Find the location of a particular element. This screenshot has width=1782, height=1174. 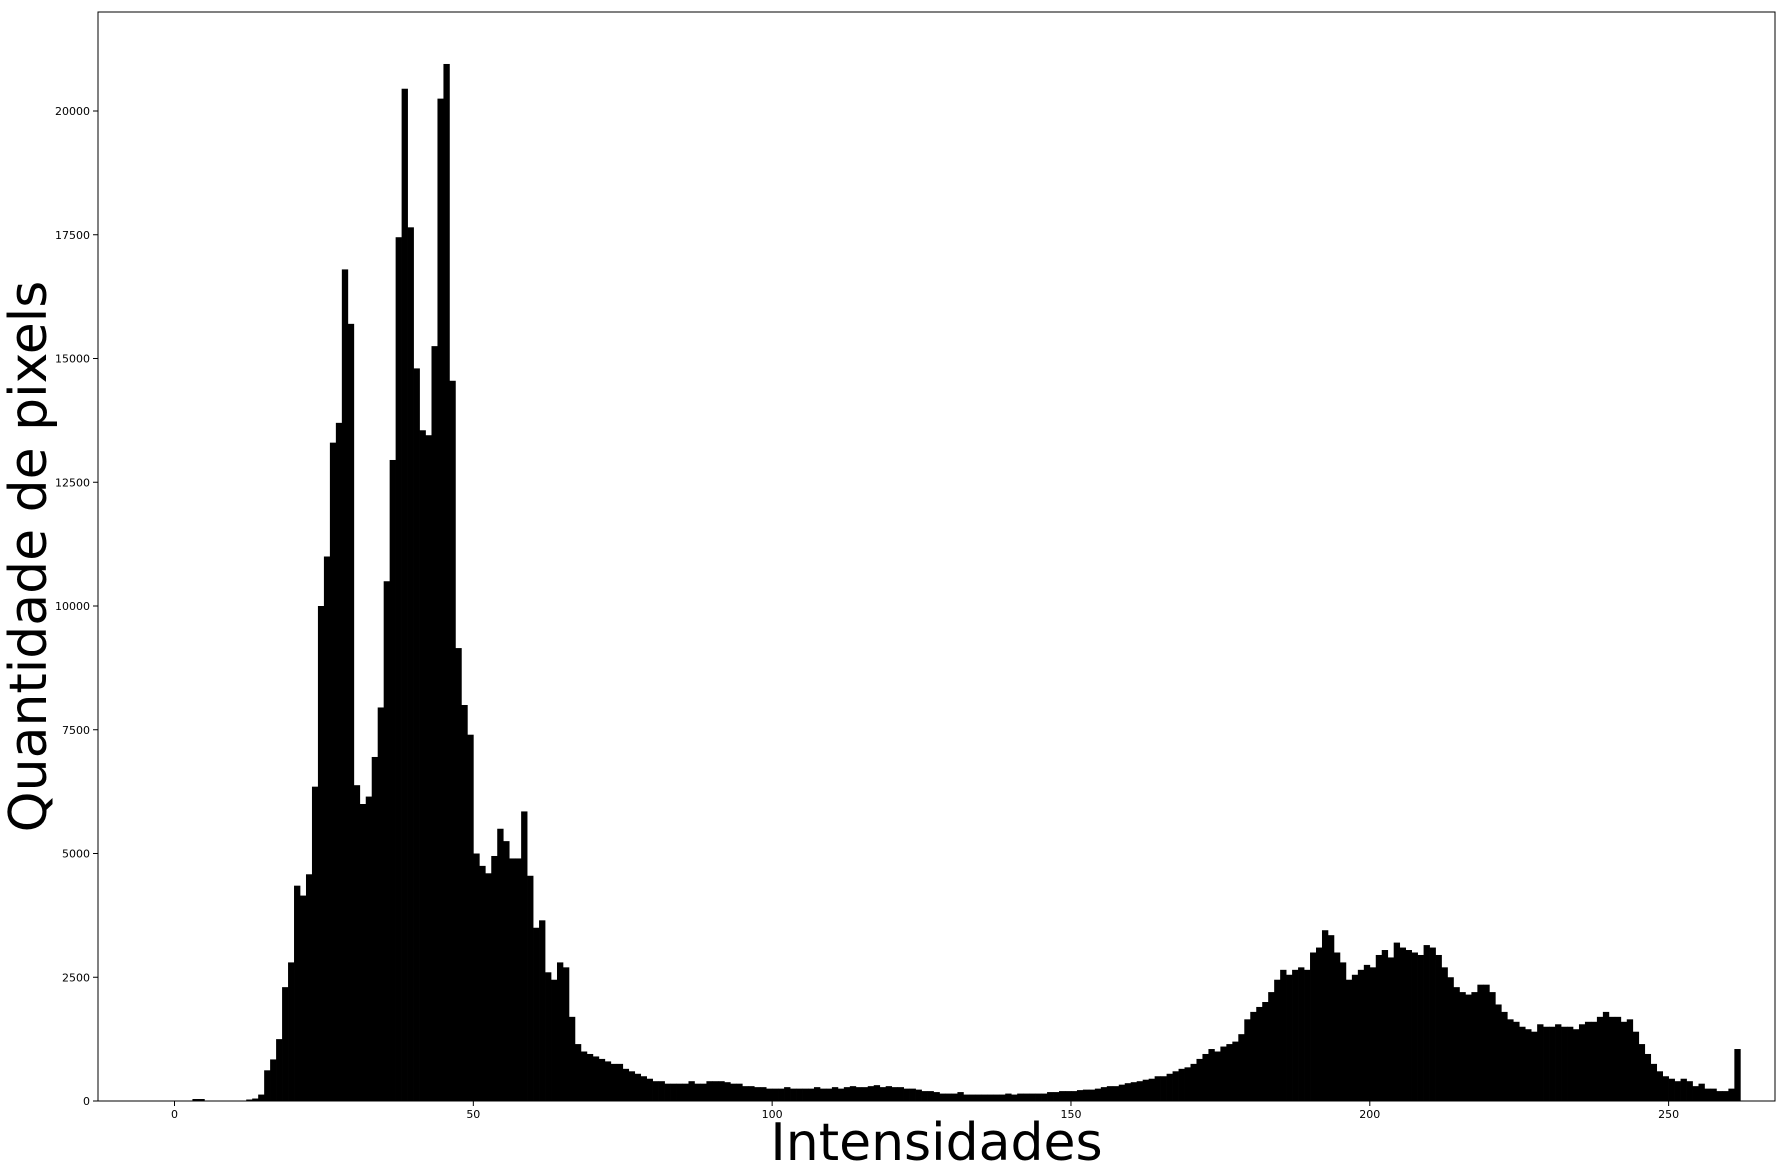

y-axis-ticks: 0 2500 5000 7500 10000 12500 15000 17500 20000 is located at coordinates (76, 606).